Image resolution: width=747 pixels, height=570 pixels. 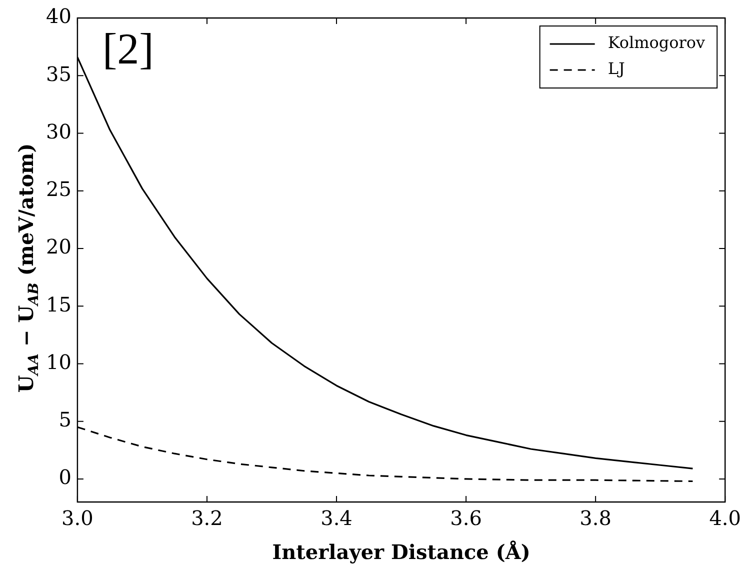 What do you see at coordinates (128, 49) in the screenshot?
I see `annotation: [2]` at bounding box center [128, 49].